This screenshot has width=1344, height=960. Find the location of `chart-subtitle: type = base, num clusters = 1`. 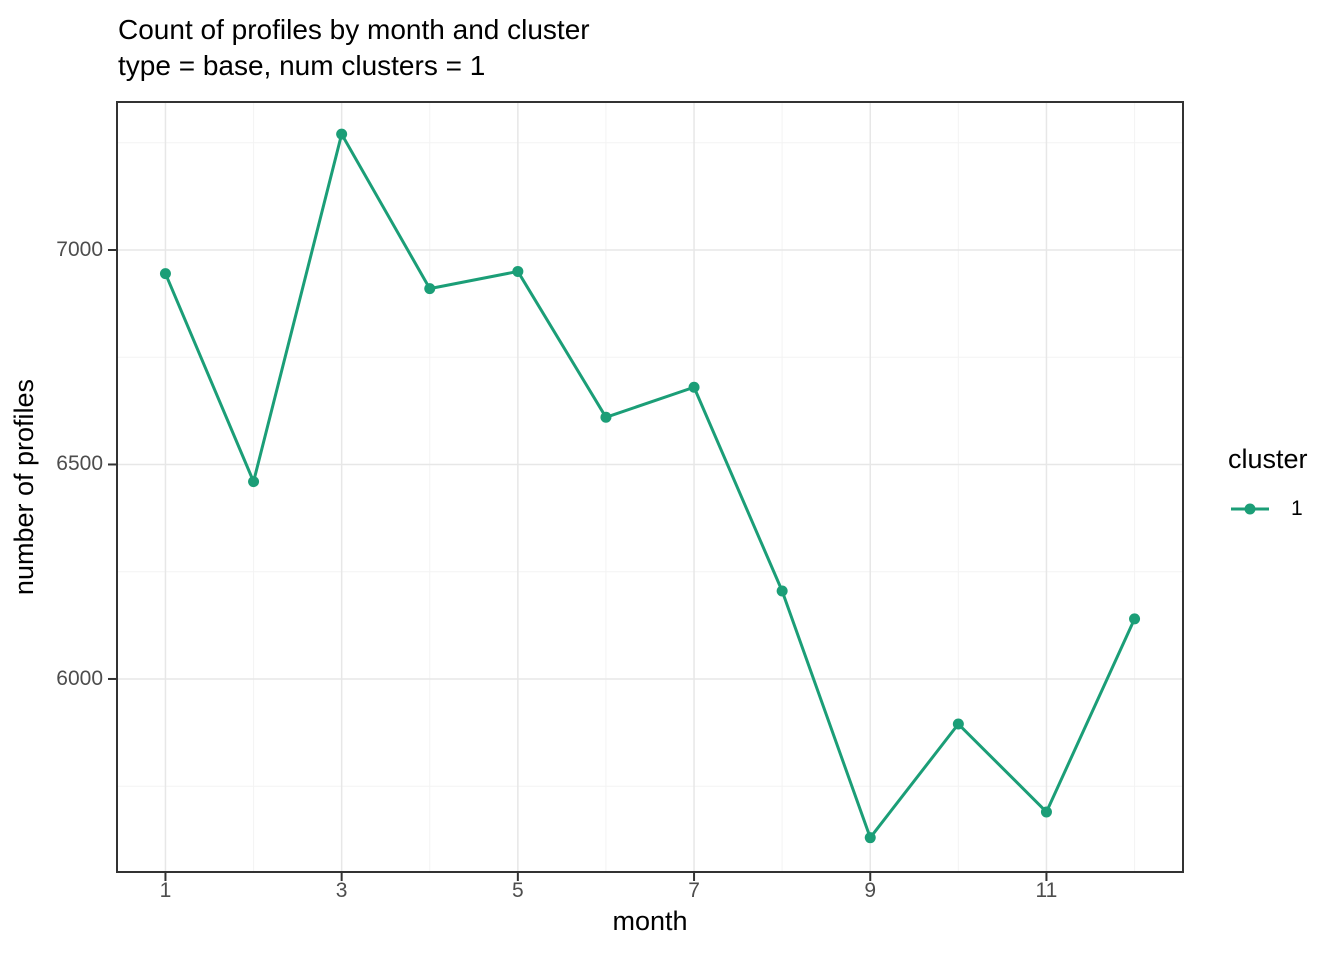

chart-subtitle: type = base, num clusters = 1 is located at coordinates (302, 65).